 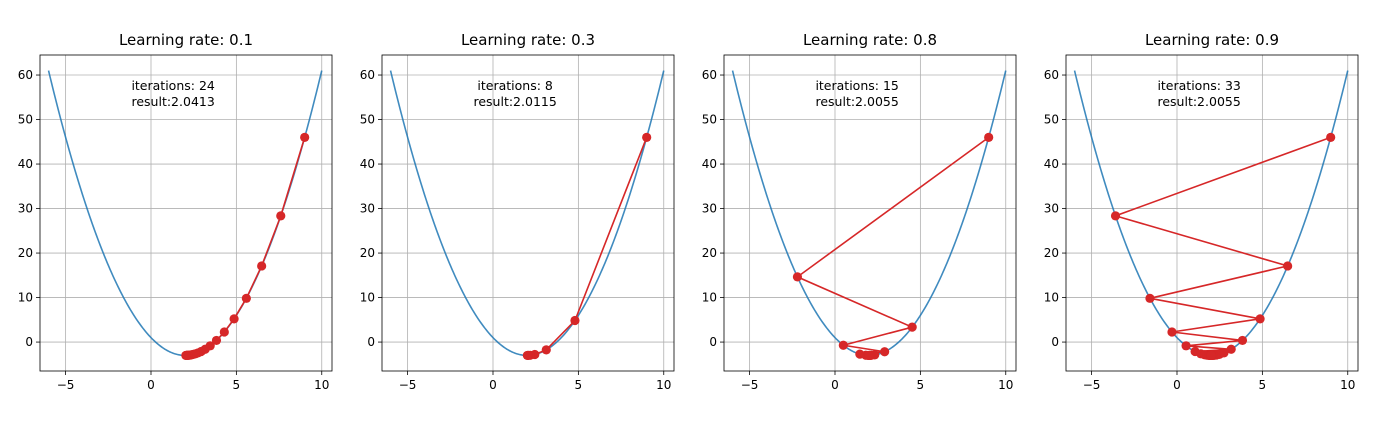 What do you see at coordinates (514, 101) in the screenshot?
I see `result-label: result:2.0115` at bounding box center [514, 101].